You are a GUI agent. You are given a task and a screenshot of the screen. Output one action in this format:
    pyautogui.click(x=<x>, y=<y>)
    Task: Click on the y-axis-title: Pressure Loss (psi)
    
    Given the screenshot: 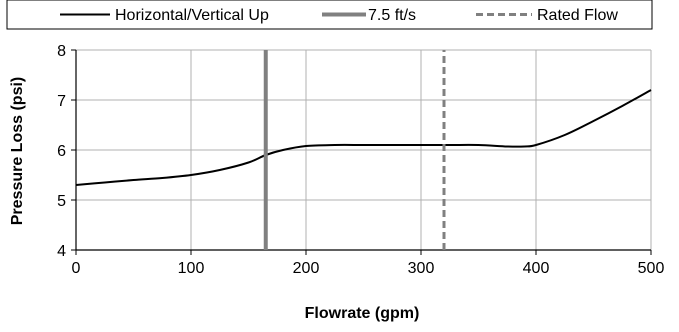 What is the action you would take?
    pyautogui.click(x=17, y=151)
    